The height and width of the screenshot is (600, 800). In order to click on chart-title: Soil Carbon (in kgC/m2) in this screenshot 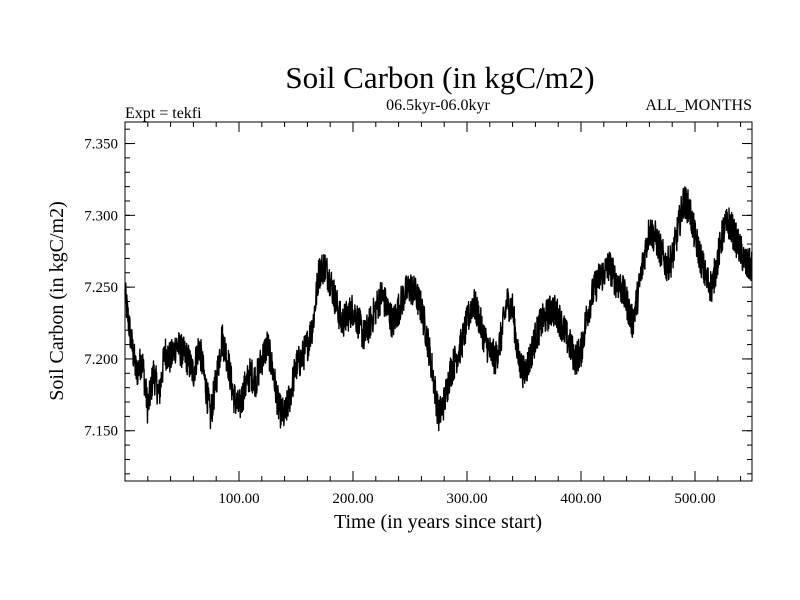, I will do `click(439, 77)`.